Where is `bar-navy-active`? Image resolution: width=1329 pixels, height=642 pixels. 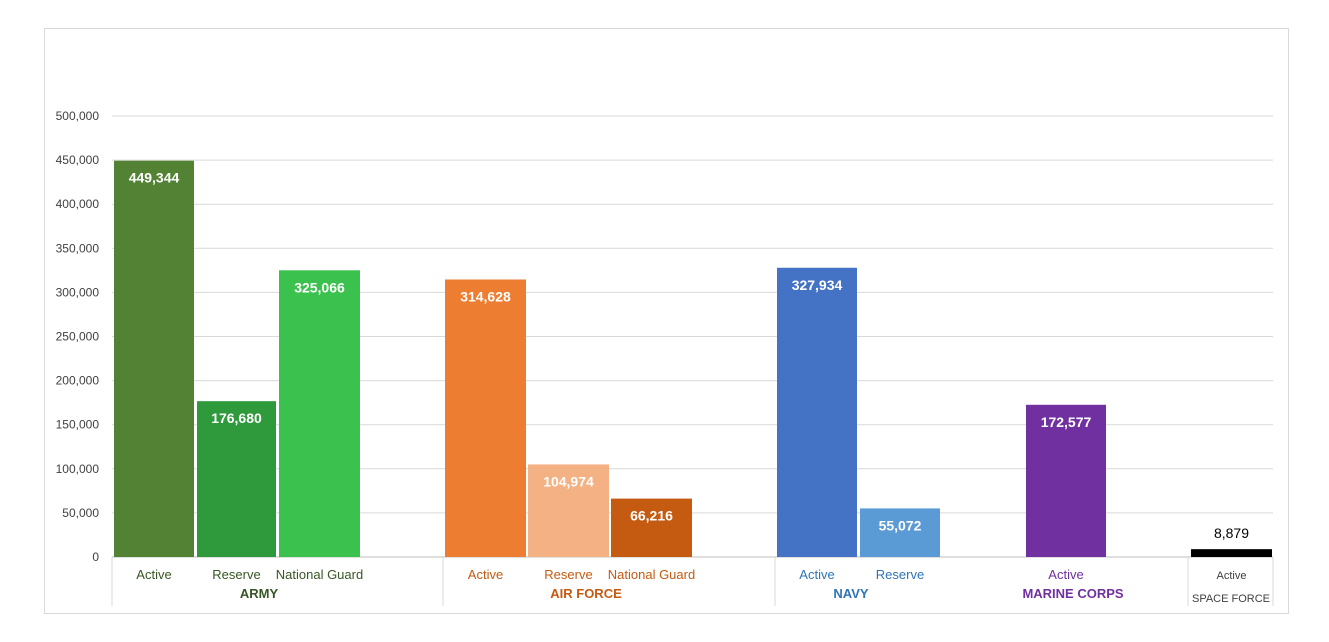
bar-navy-active is located at coordinates (817, 412).